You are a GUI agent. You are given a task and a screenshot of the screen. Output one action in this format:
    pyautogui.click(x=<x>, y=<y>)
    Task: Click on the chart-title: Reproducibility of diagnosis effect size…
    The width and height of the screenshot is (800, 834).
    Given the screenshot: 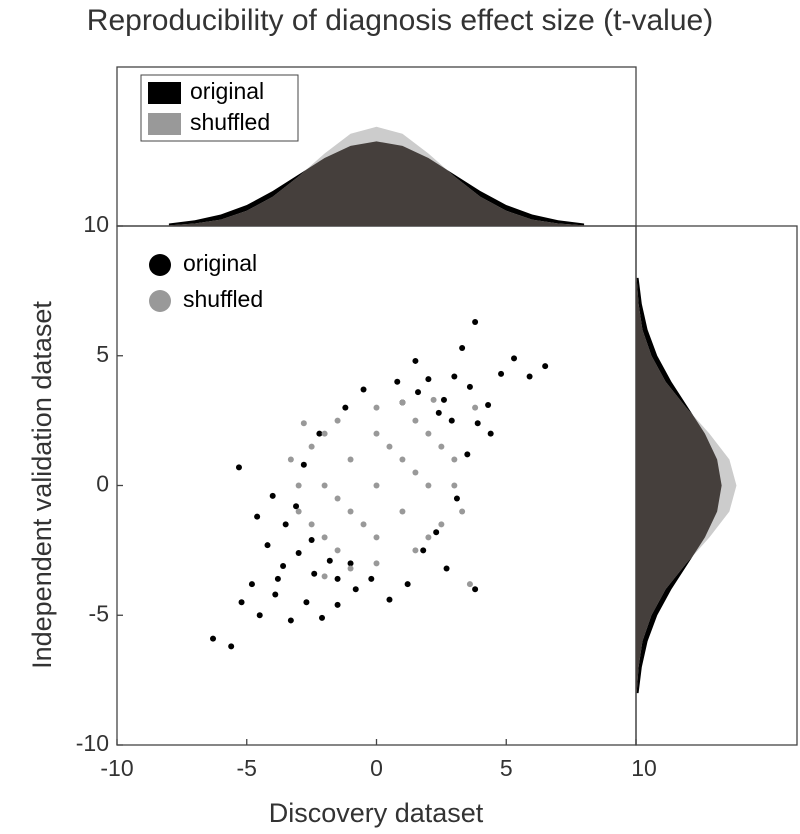 What is the action you would take?
    pyautogui.click(x=400, y=20)
    